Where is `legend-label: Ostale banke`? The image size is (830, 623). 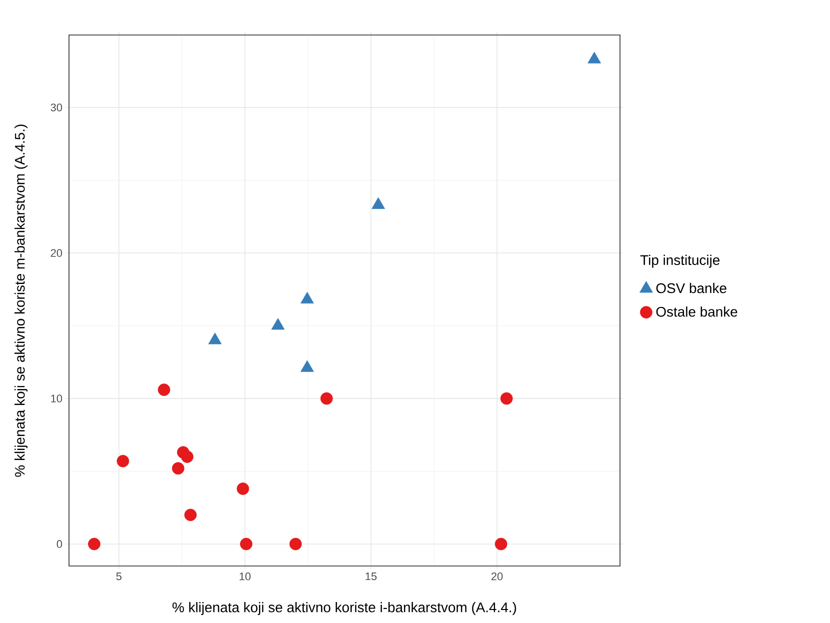
legend-label: Ostale banke is located at coordinates (697, 311).